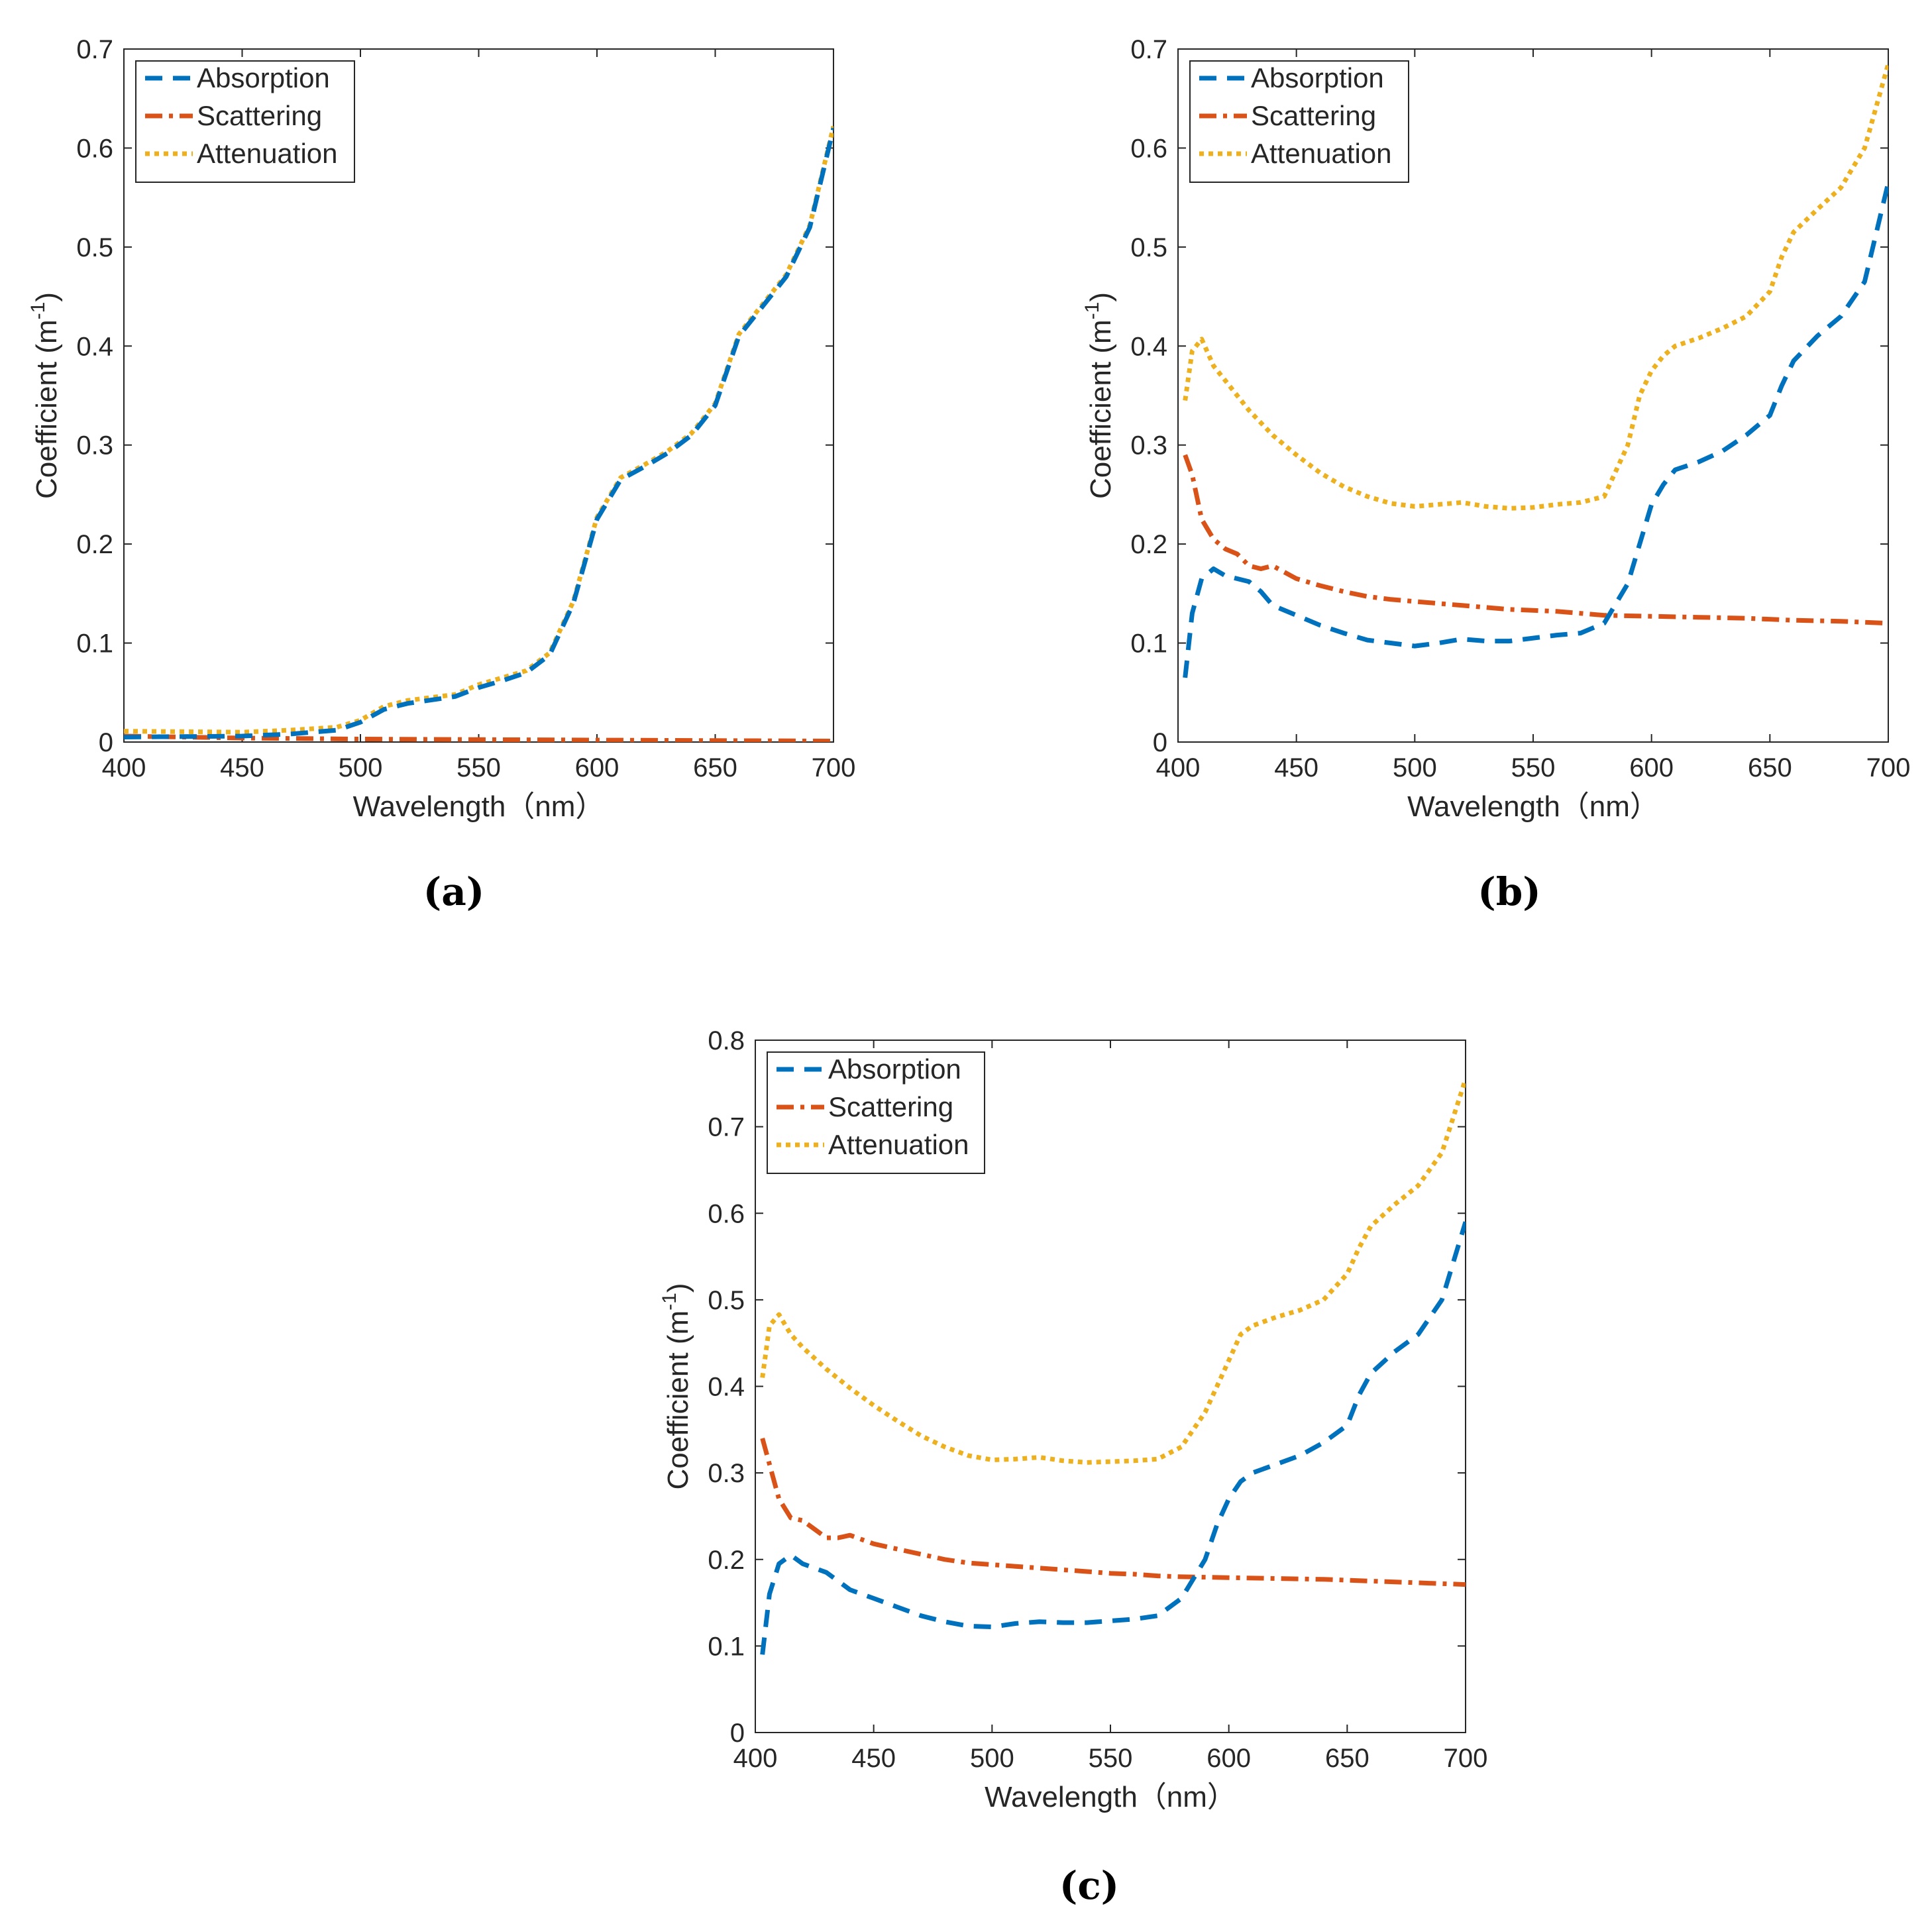  I want to click on panel-label: (c), so click(1089, 1885).